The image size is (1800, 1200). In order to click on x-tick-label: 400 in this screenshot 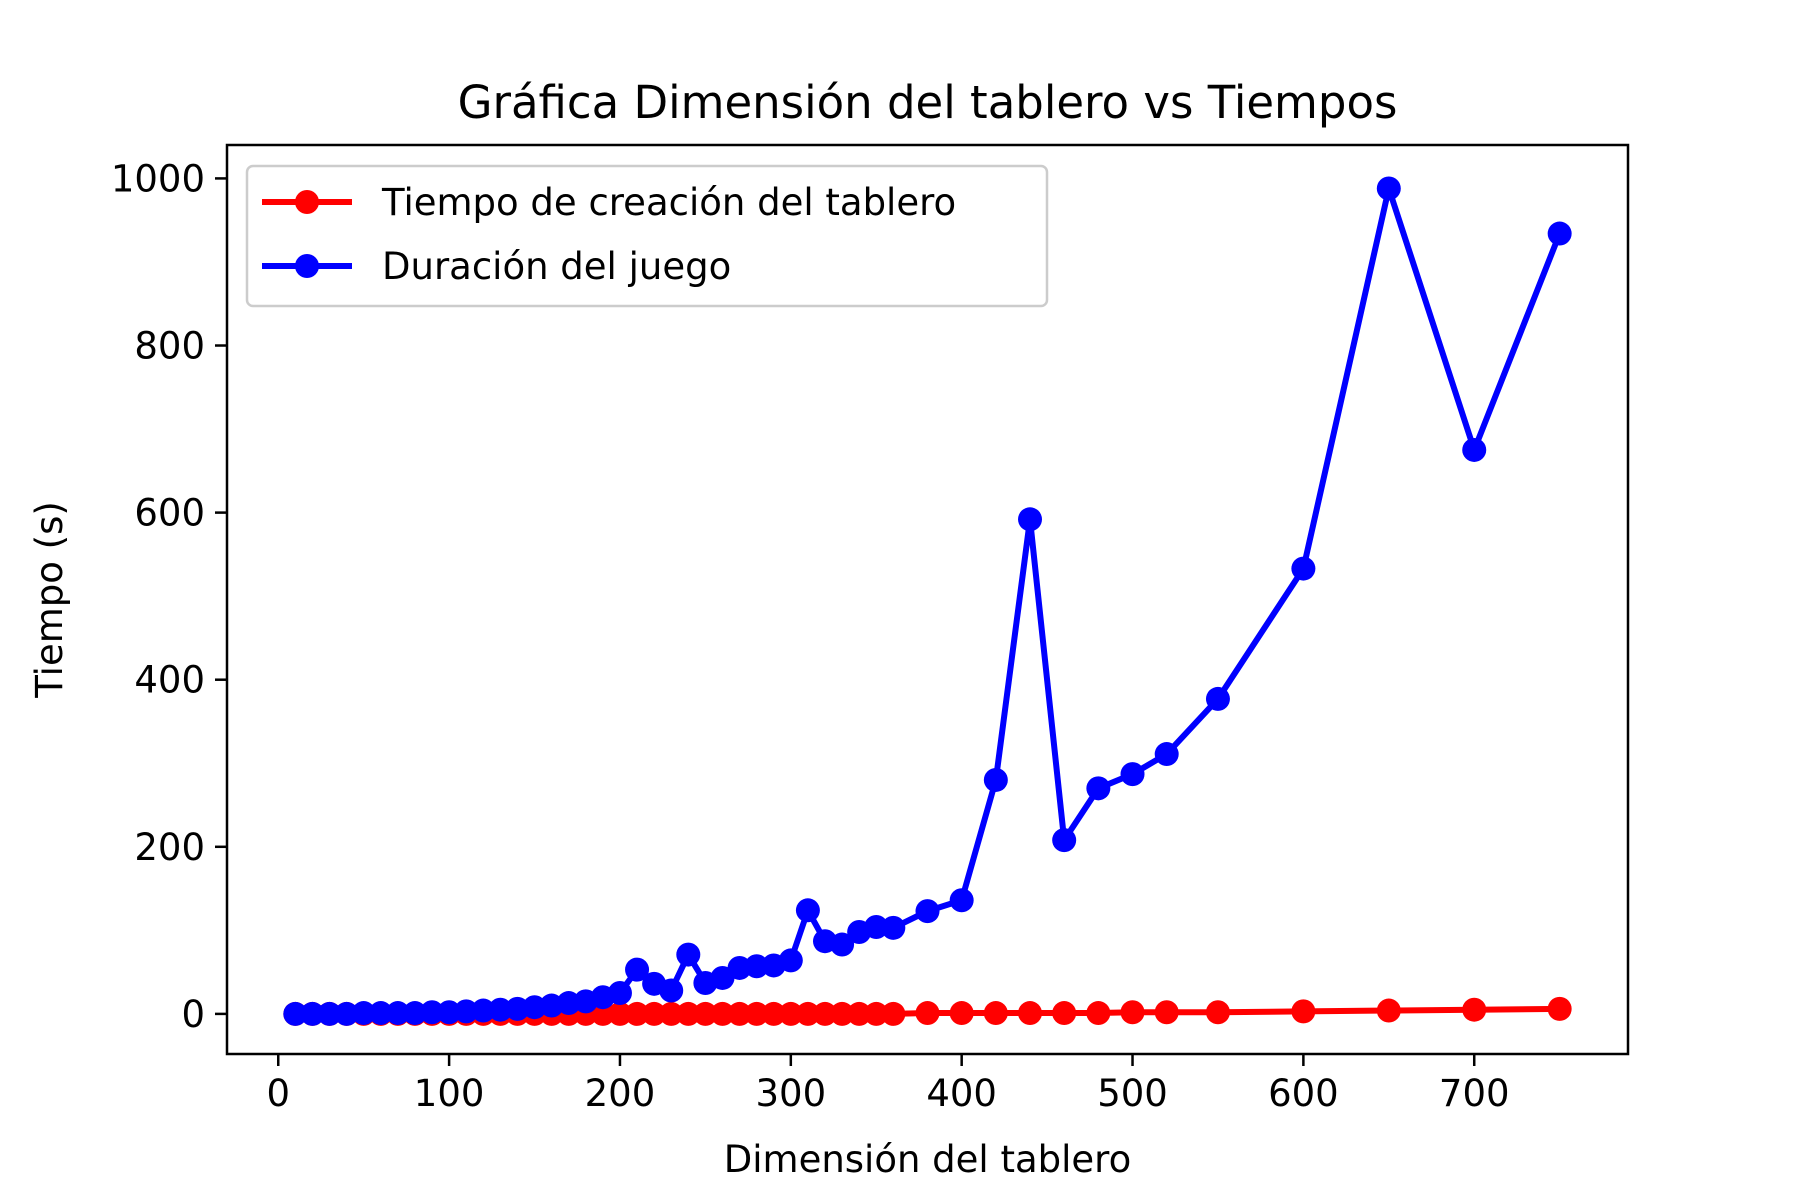, I will do `click(961, 1093)`.